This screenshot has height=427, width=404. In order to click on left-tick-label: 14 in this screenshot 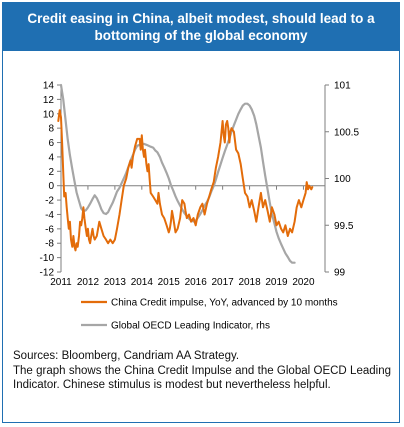, I will do `click(49, 86)`.